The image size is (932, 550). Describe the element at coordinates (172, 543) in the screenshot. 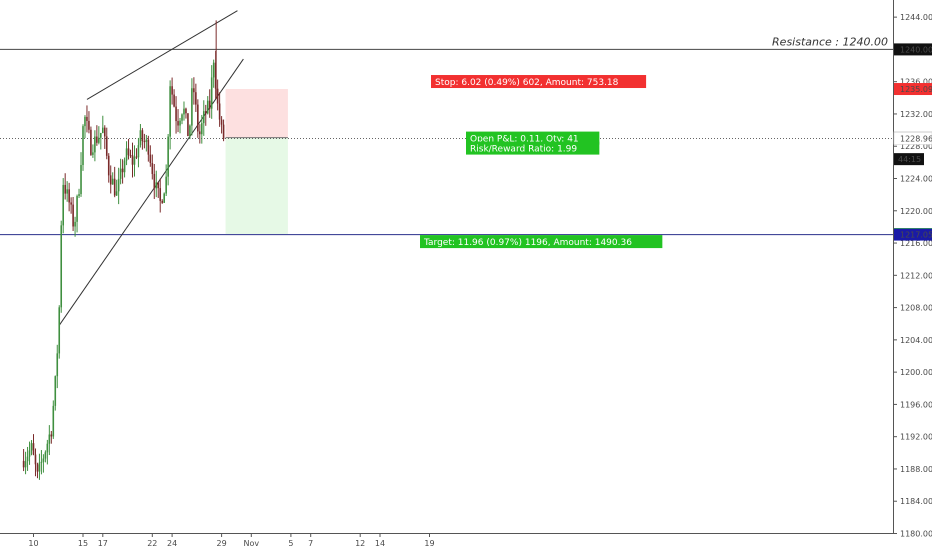

I see `time-tick-label: 24` at that location.